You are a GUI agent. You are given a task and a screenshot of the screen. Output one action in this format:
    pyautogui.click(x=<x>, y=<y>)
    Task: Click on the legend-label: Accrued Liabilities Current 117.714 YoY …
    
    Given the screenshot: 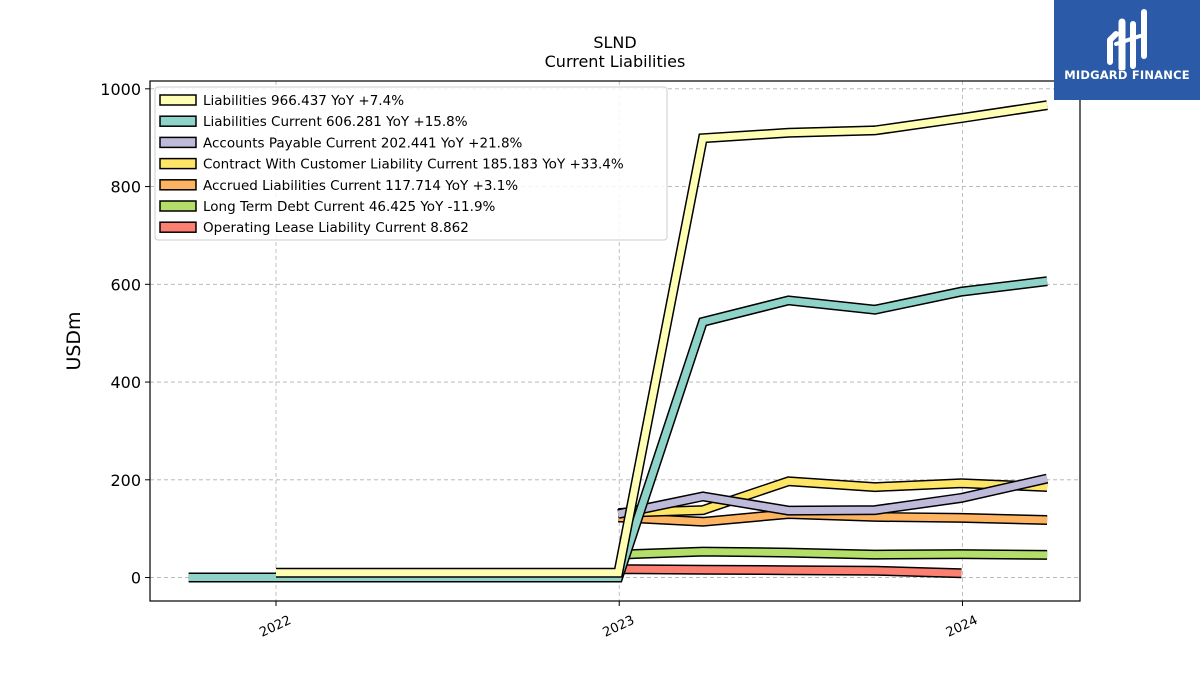 What is the action you would take?
    pyautogui.click(x=360, y=186)
    